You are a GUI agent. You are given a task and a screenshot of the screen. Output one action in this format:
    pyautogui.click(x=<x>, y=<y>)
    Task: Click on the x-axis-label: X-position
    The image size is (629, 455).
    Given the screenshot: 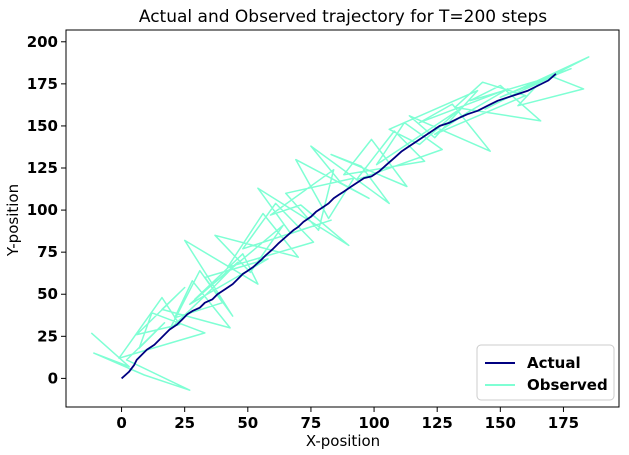 What is the action you would take?
    pyautogui.click(x=343, y=441)
    